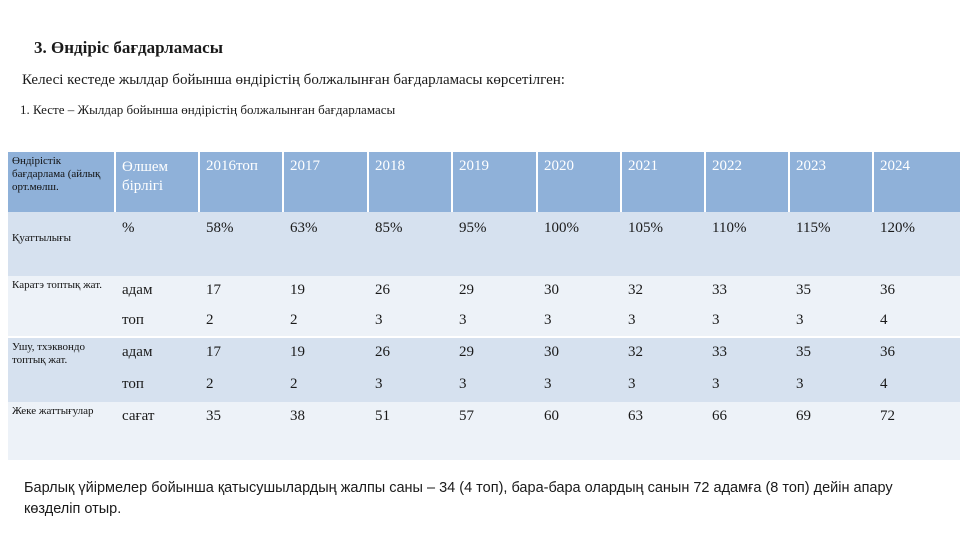 Image resolution: width=960 pixels, height=540 pixels. I want to click on table-cell: 63, so click(635, 416).